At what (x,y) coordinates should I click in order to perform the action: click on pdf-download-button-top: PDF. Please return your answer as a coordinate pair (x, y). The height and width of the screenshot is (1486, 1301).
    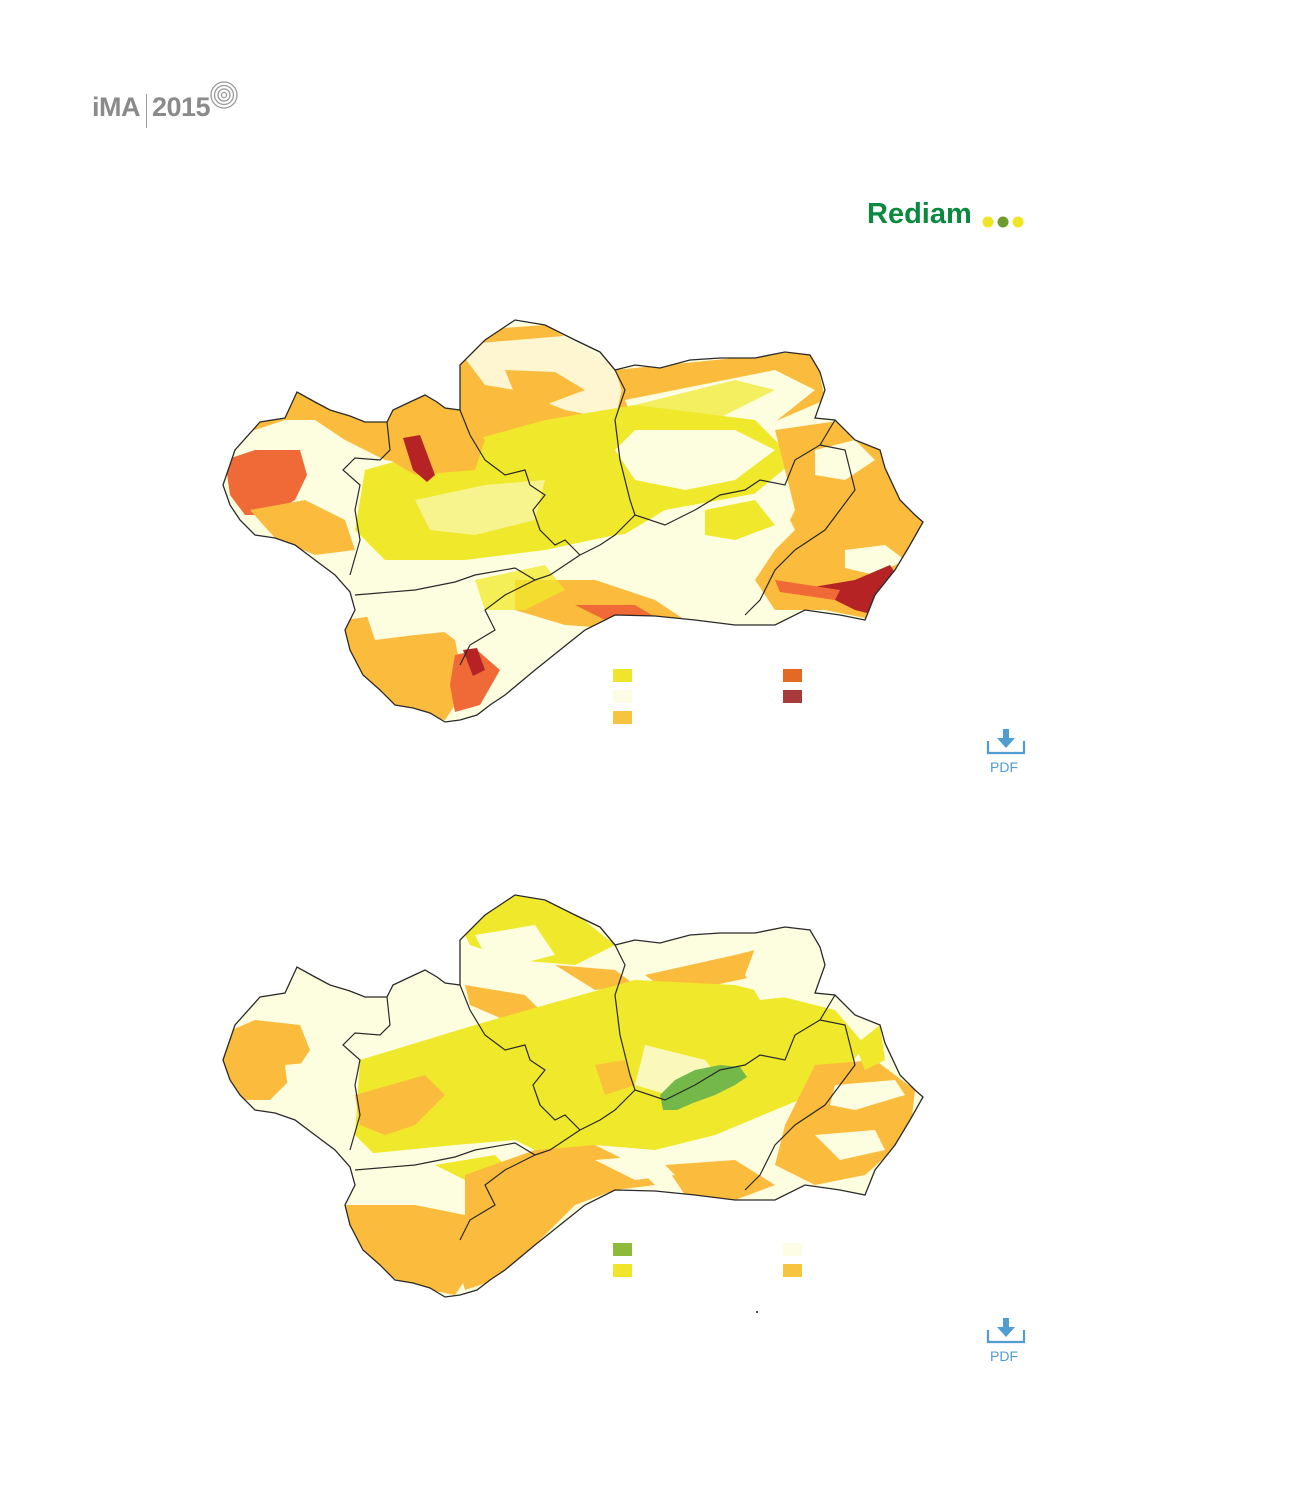
    Looking at the image, I should click on (1006, 755).